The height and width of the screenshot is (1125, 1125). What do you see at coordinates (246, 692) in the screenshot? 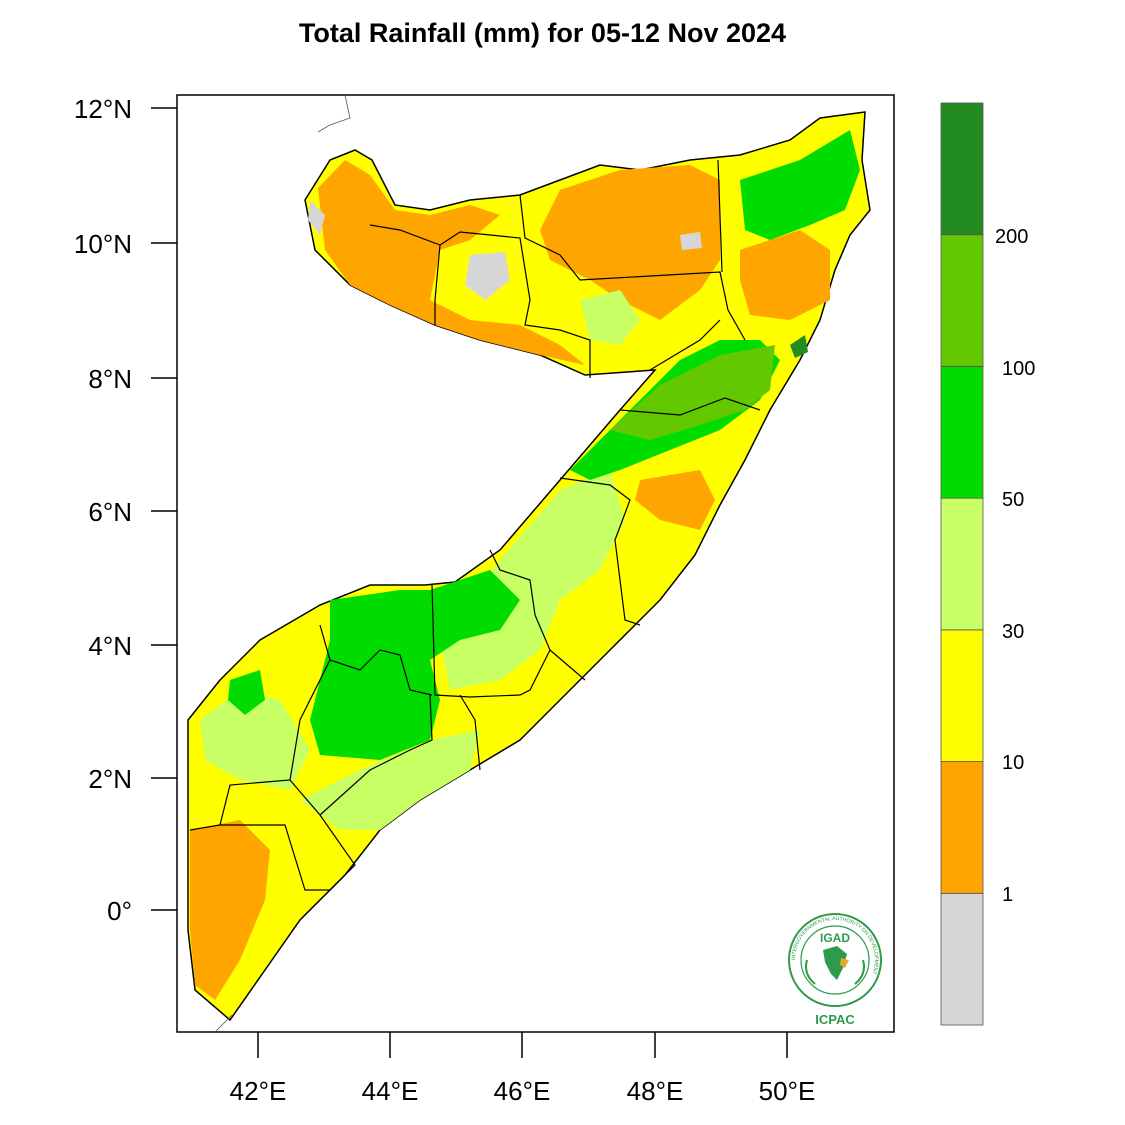
I see `rain-zone-green-southwest-small` at bounding box center [246, 692].